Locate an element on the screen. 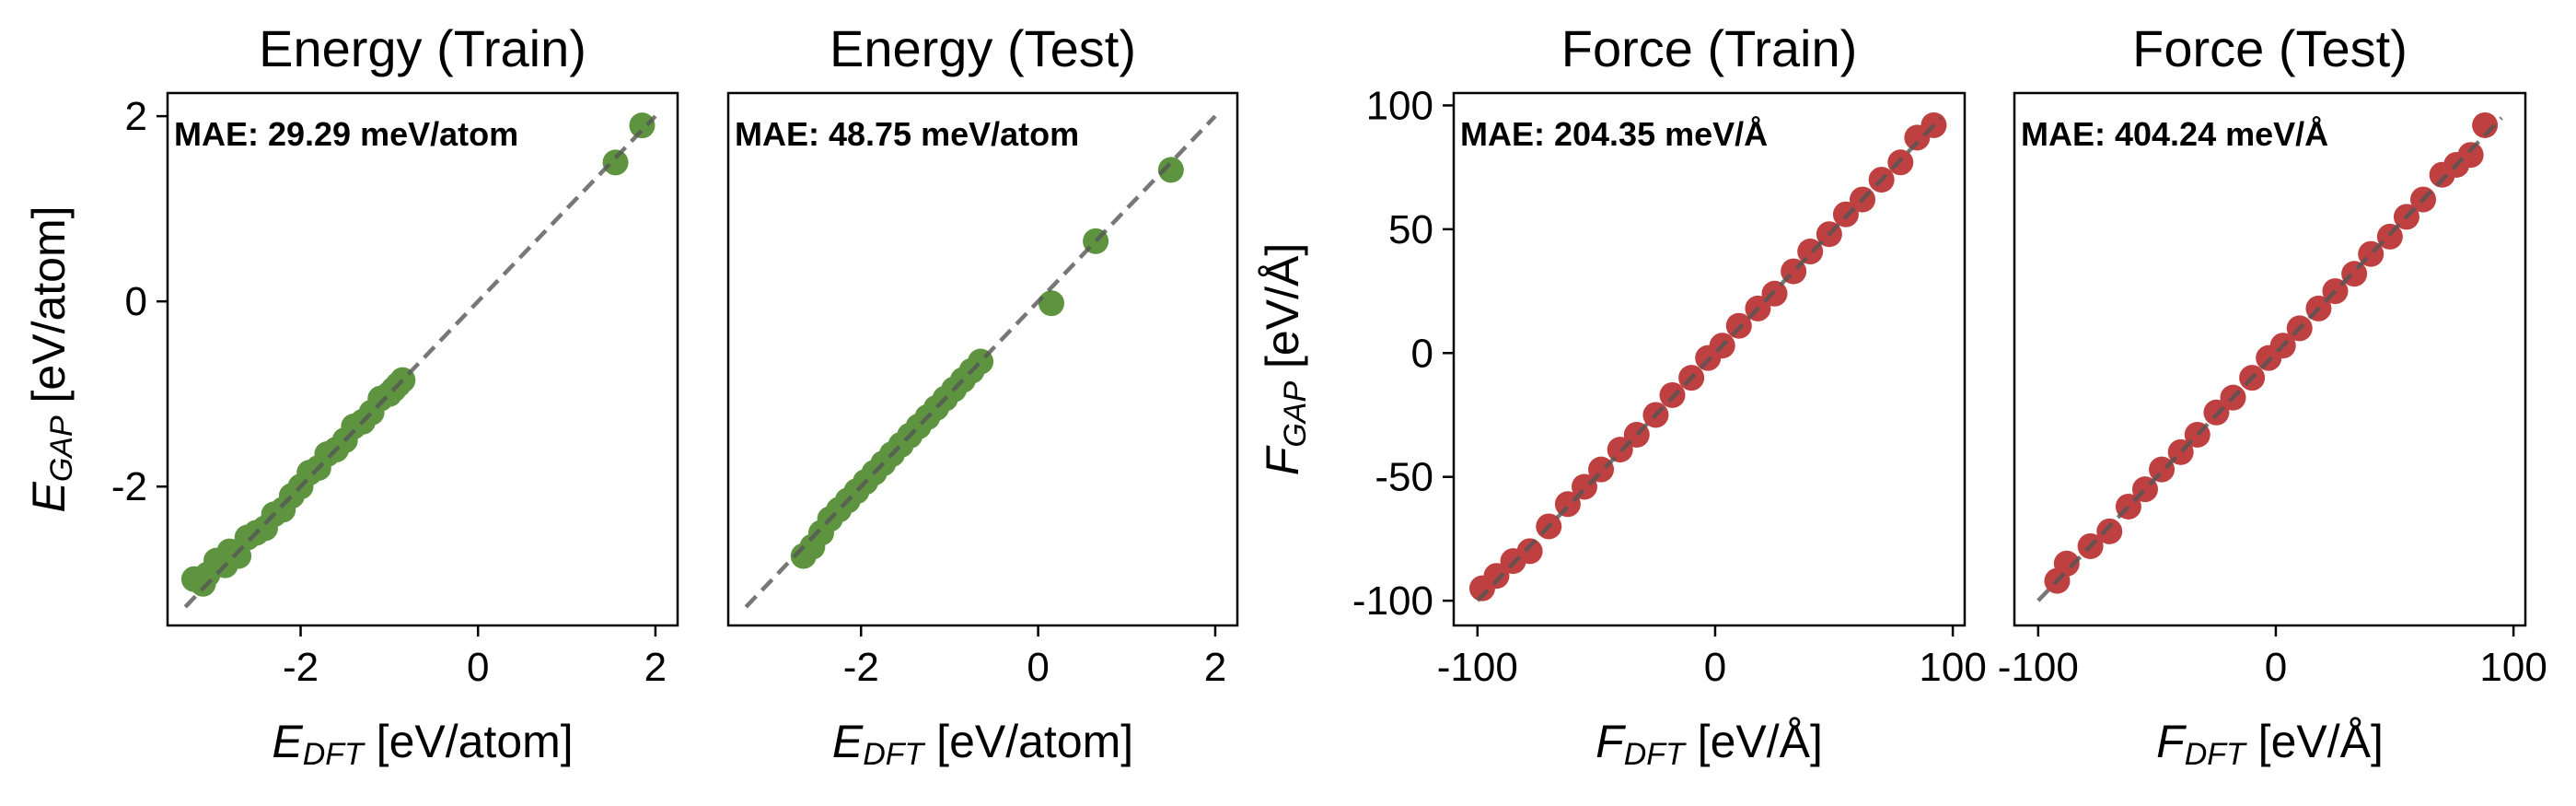  mae-annotation: MAE: 404.24 meV/Å is located at coordinates (2174, 134).